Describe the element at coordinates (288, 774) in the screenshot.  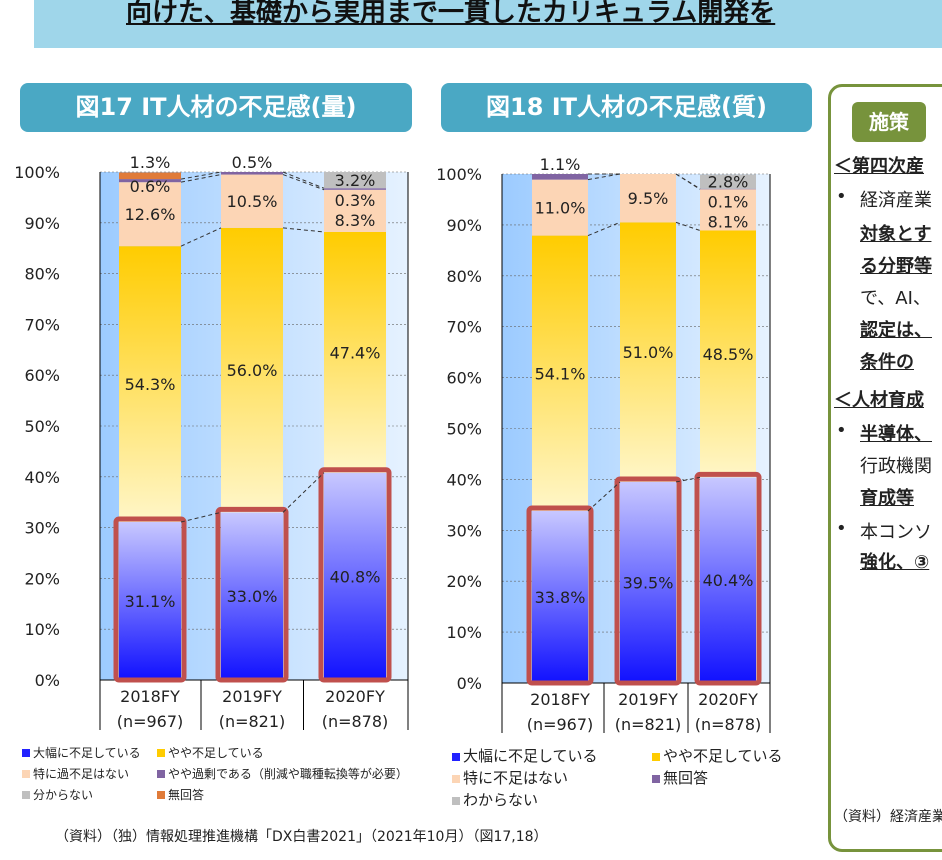
I see `legend-label: やや過剰である（削減や職種転換等が必要）` at that location.